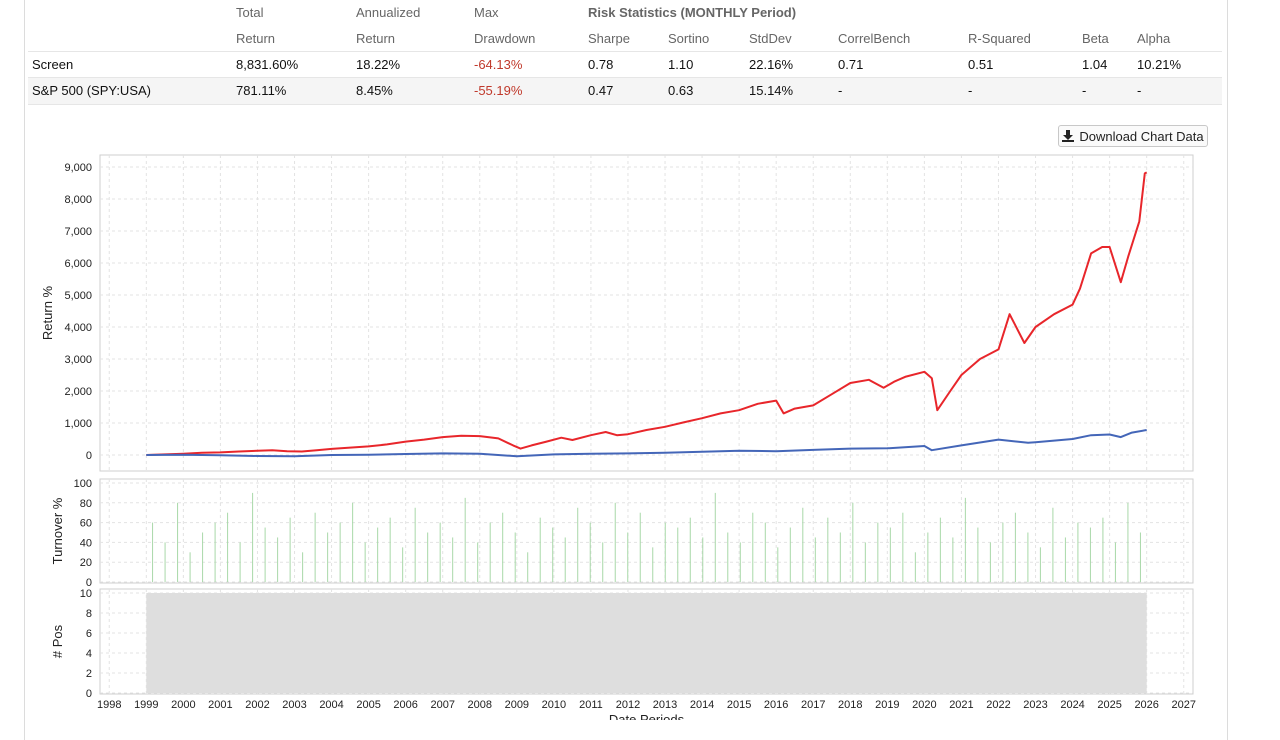  Describe the element at coordinates (628, 705) in the screenshot. I see `x-tick-label: 2012` at that location.